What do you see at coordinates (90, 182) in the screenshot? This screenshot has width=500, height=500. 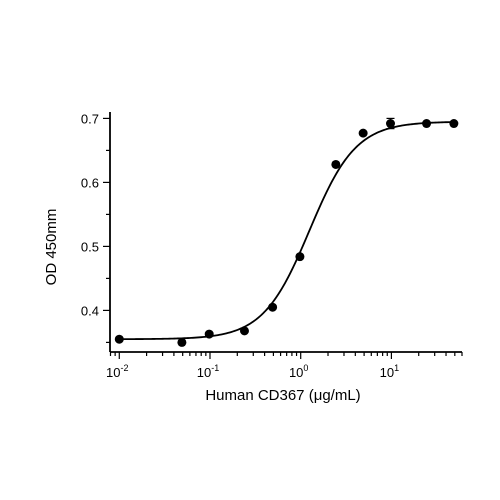 I see `y-tick-label: 0.6` at bounding box center [90, 182].